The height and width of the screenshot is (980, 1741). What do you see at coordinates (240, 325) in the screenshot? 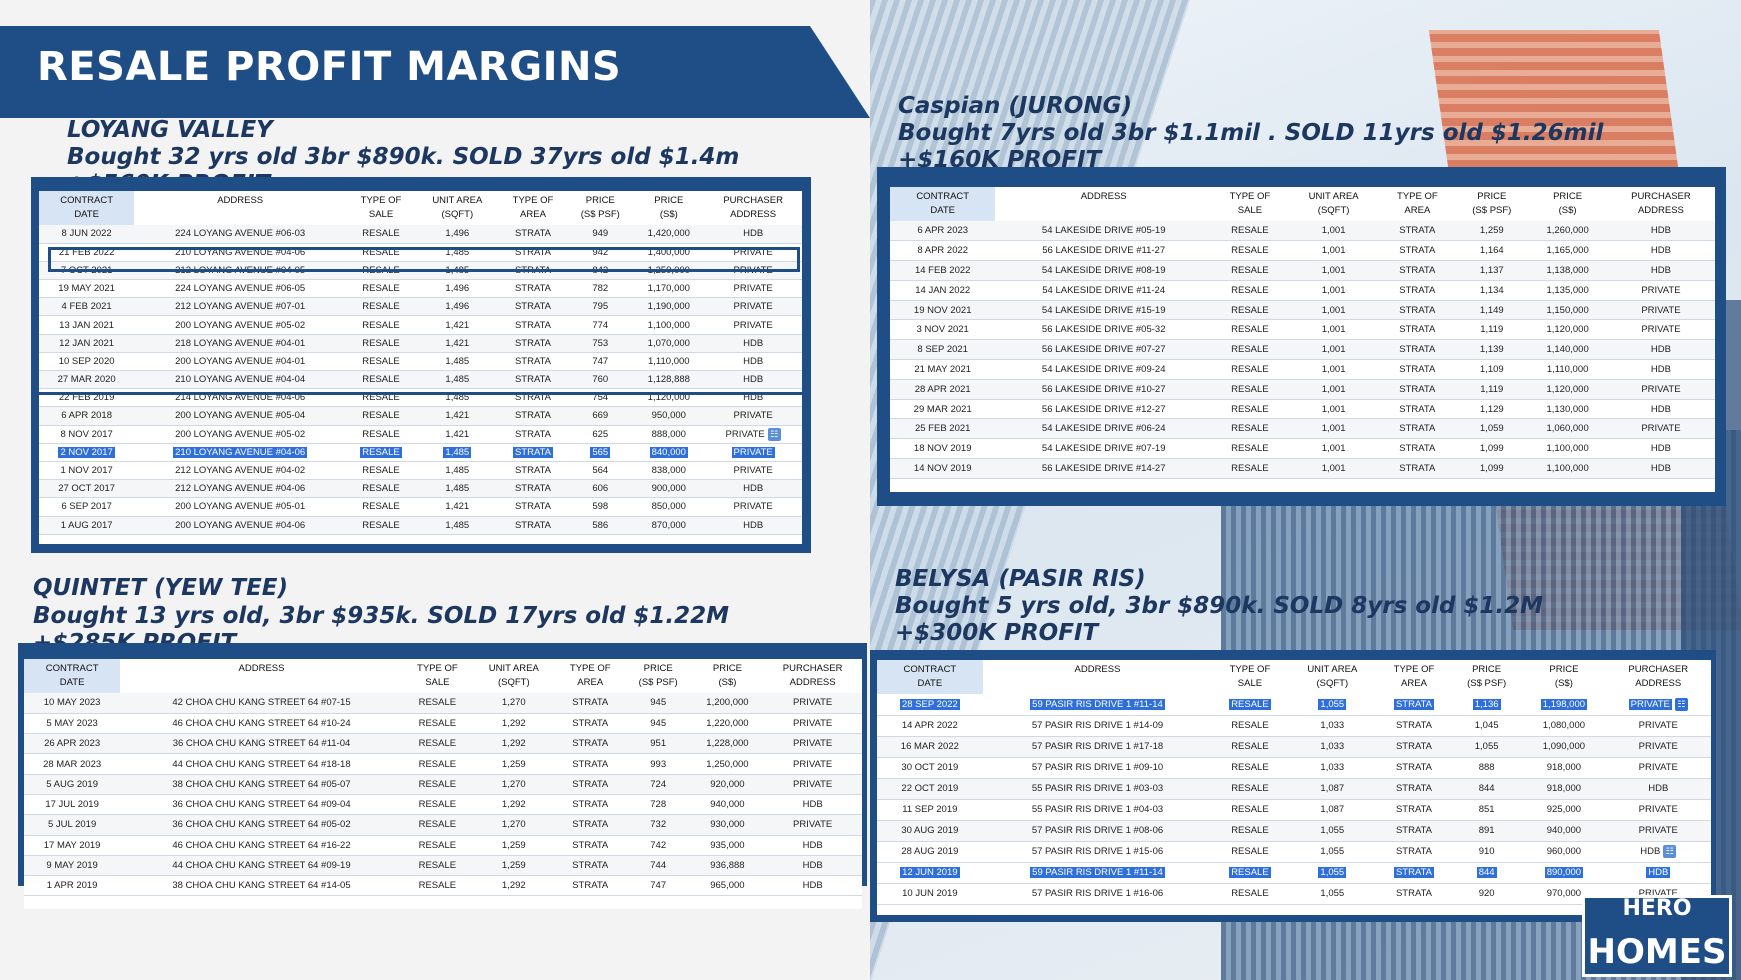
I see `table-cell: 200 LOYANG AVENUE #05-02` at bounding box center [240, 325].